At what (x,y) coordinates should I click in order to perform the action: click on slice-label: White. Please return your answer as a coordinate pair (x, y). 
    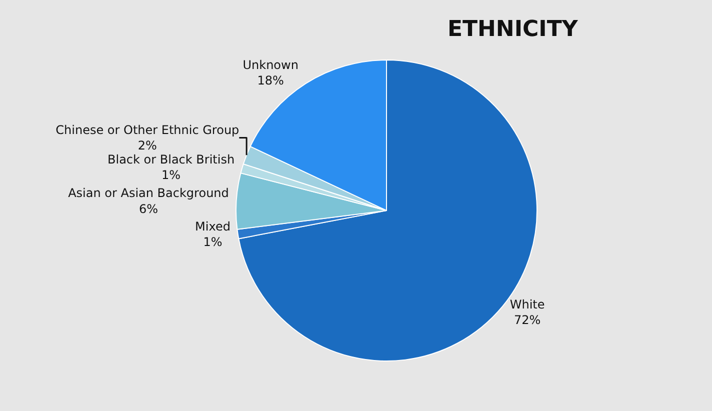
    Looking at the image, I should click on (527, 305).